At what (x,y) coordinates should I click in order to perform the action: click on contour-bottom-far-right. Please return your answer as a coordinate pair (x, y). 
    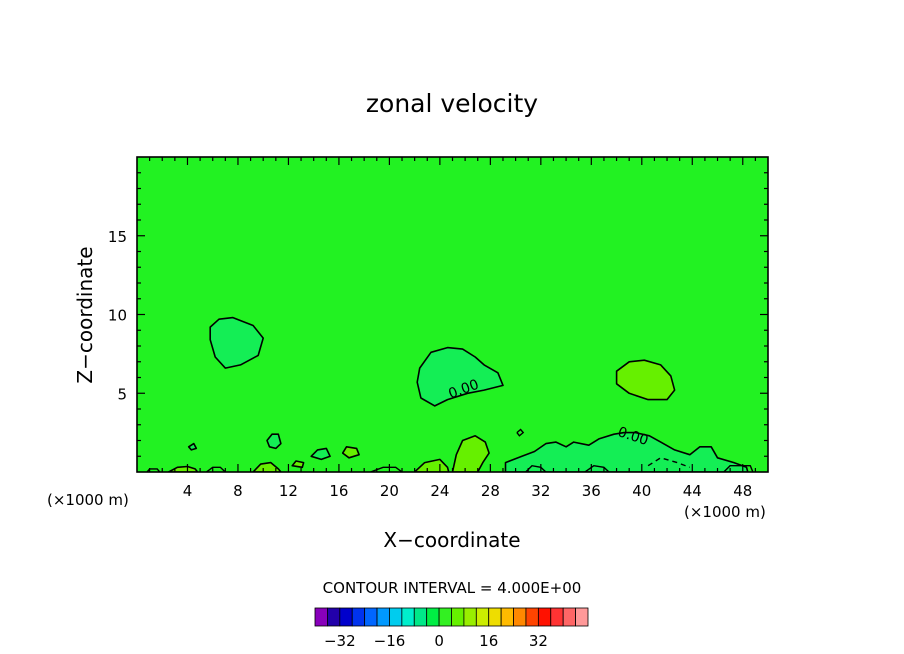
    Looking at the image, I should click on (738, 468).